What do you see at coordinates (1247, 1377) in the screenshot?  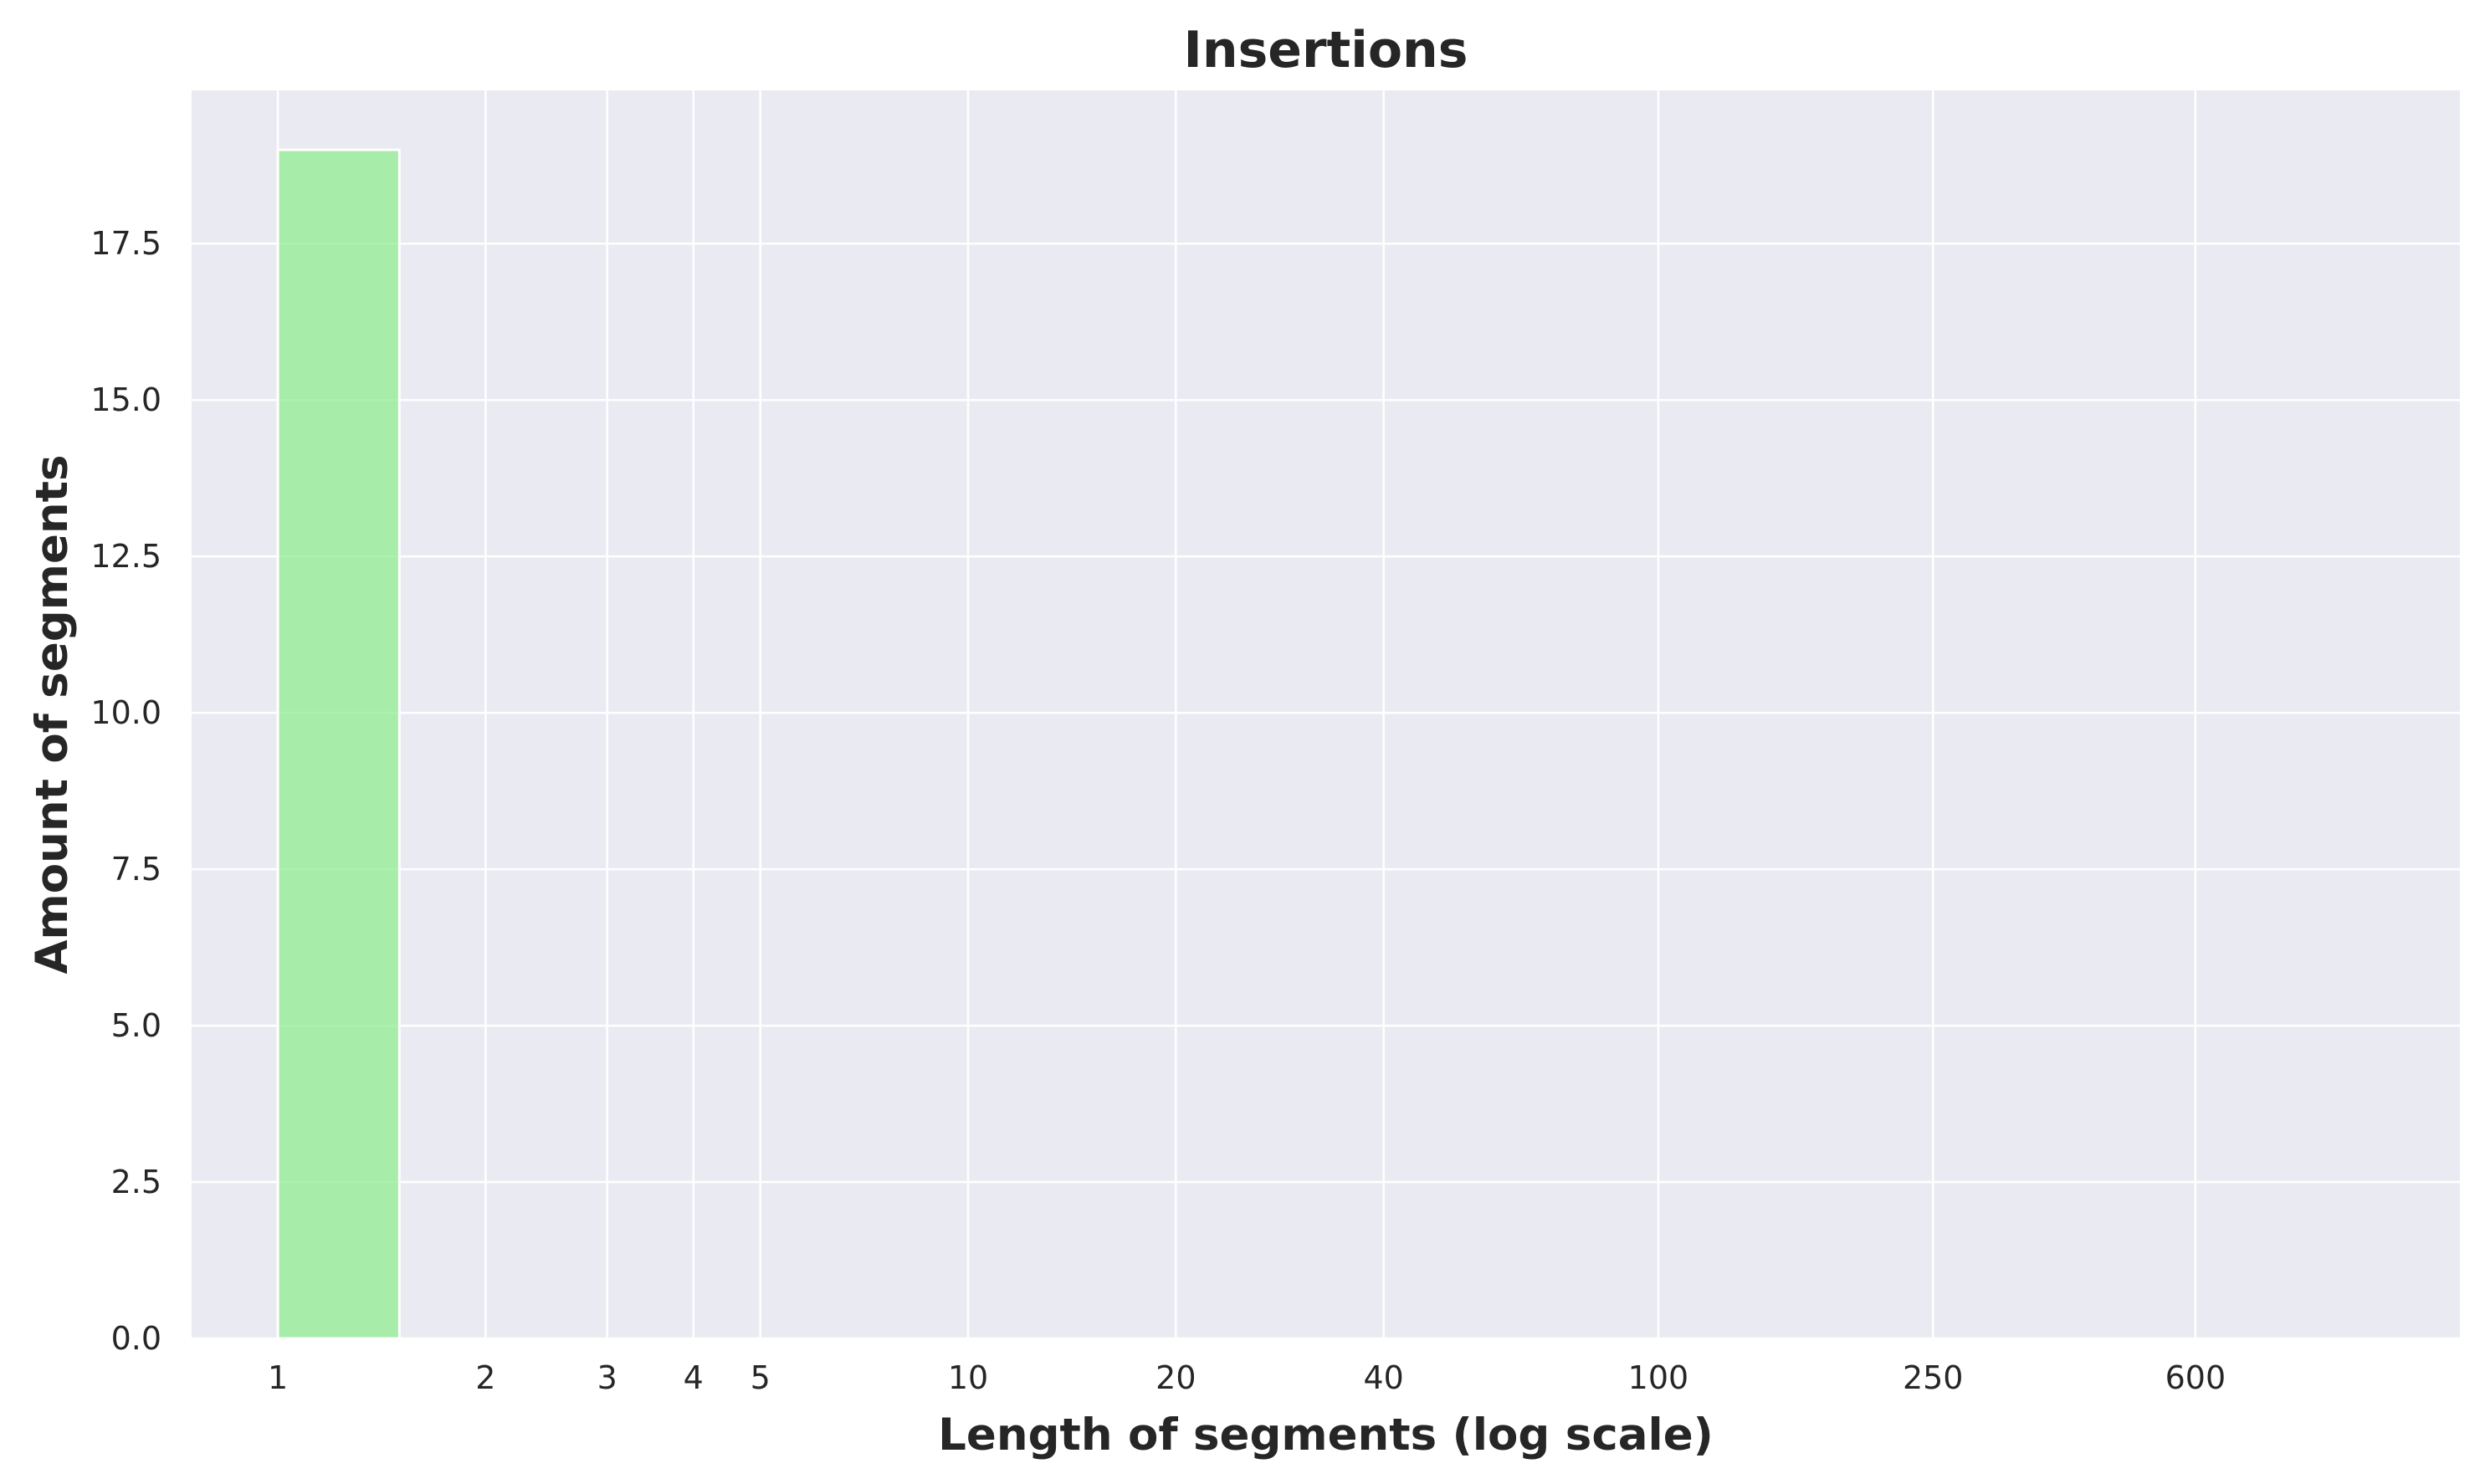 I see `x-tick-labels: 1 2 3 4 5 10 20 40 100 250 600` at bounding box center [1247, 1377].